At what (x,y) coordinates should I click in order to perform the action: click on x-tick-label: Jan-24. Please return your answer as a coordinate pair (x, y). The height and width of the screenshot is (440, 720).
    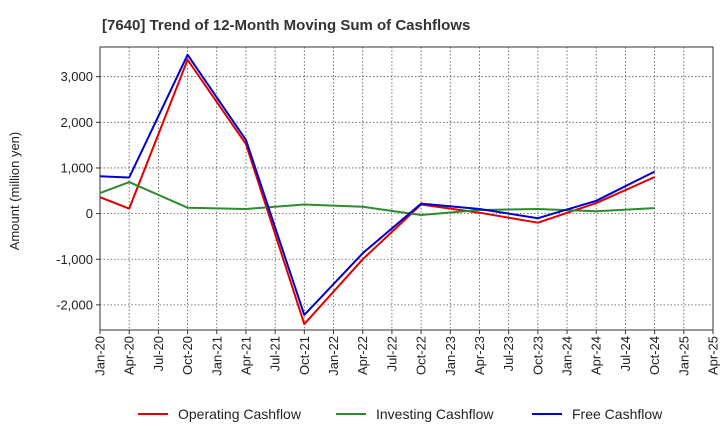
    Looking at the image, I should click on (567, 356).